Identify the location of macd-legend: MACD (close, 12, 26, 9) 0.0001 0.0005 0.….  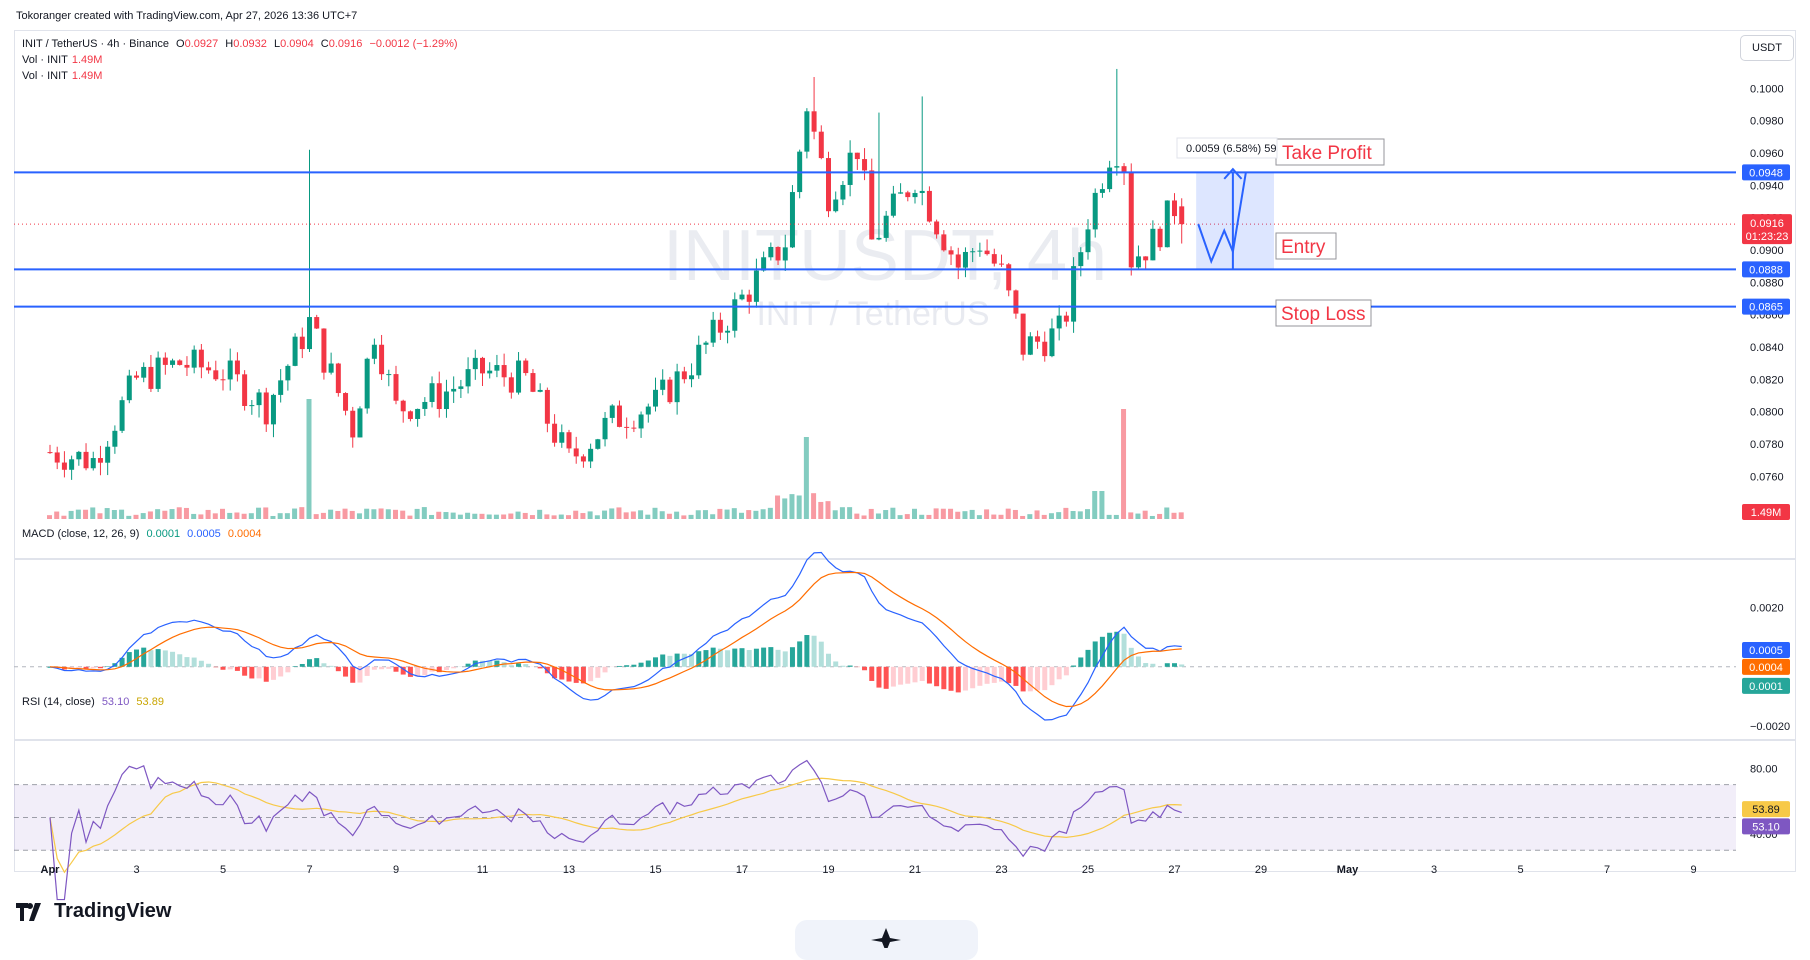
(142, 534).